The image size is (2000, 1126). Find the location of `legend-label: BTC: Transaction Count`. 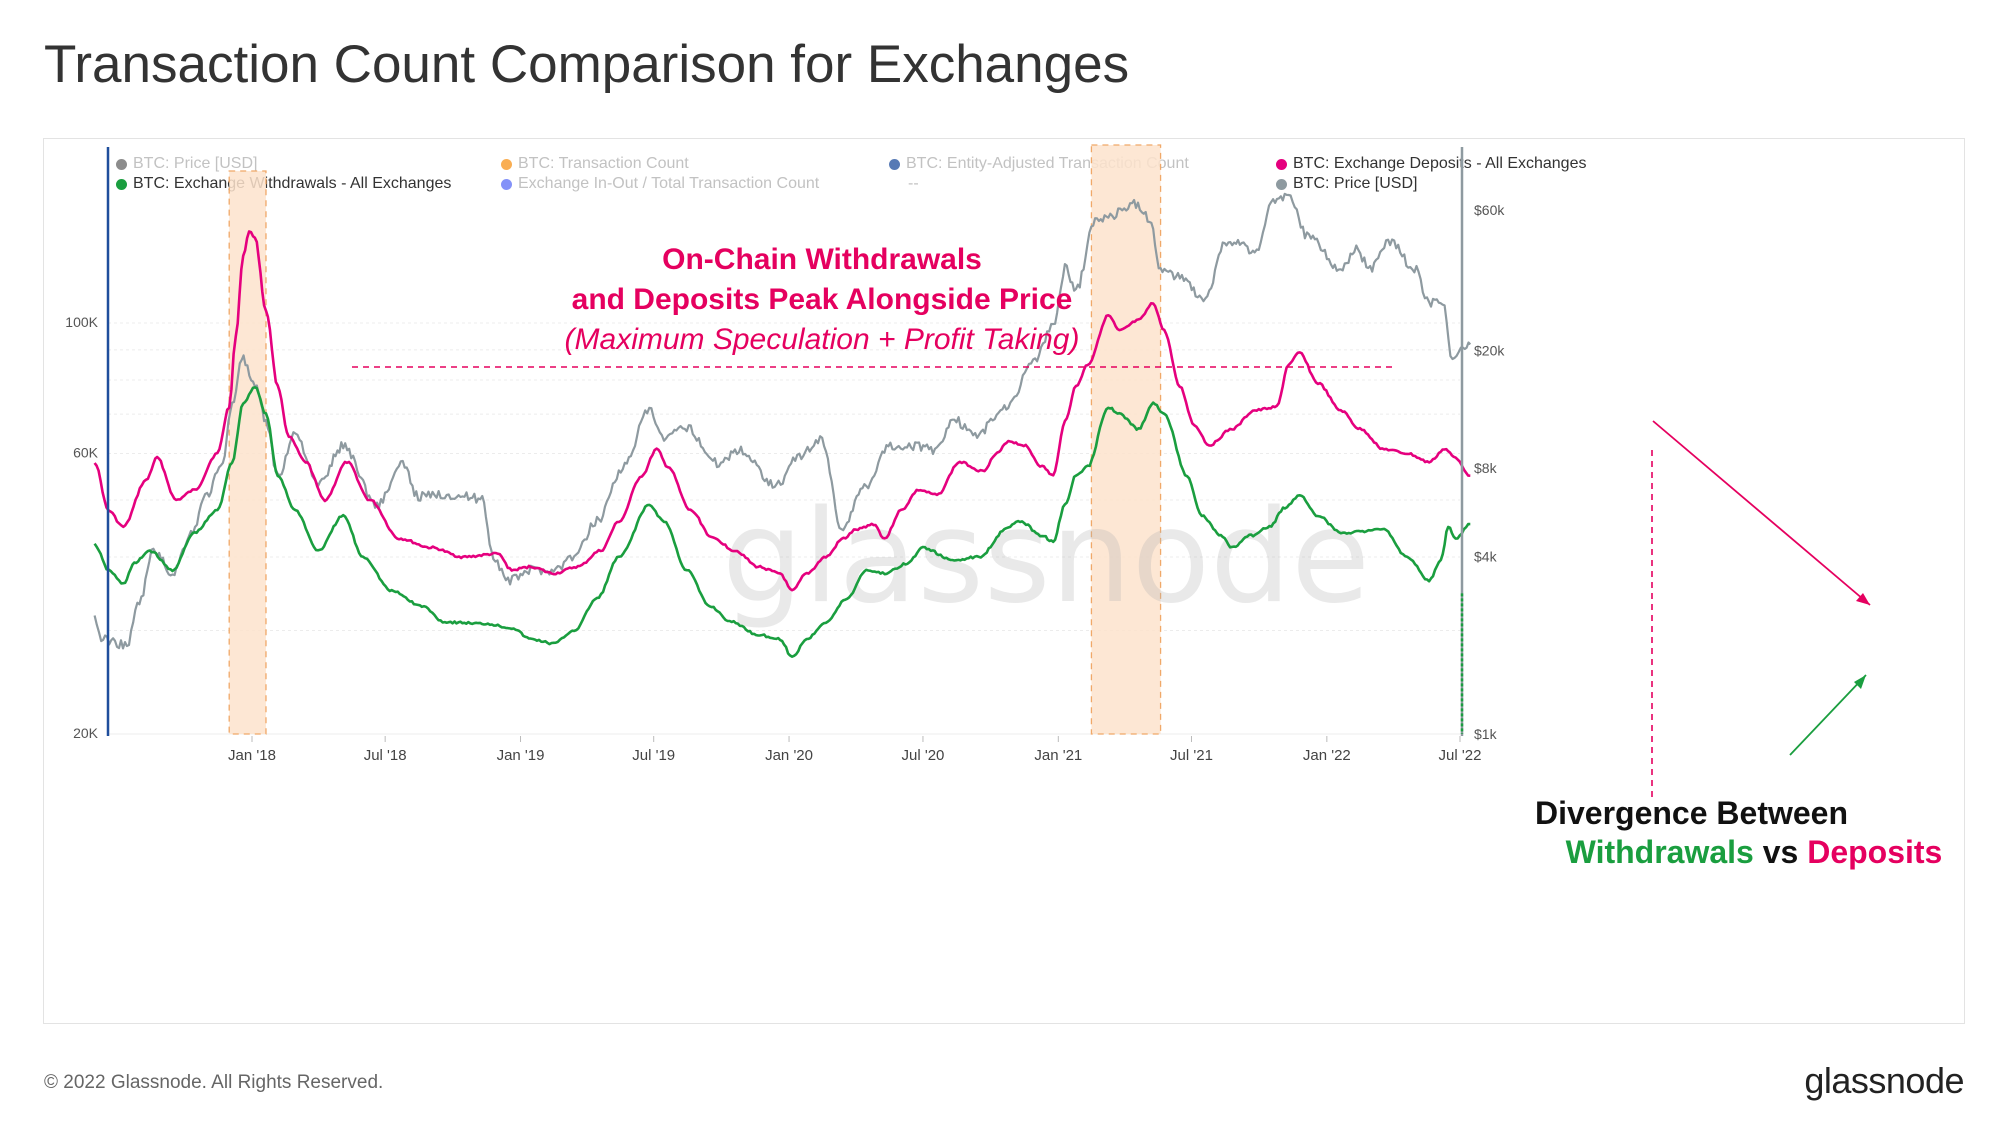

legend-label: BTC: Transaction Count is located at coordinates (603, 163).